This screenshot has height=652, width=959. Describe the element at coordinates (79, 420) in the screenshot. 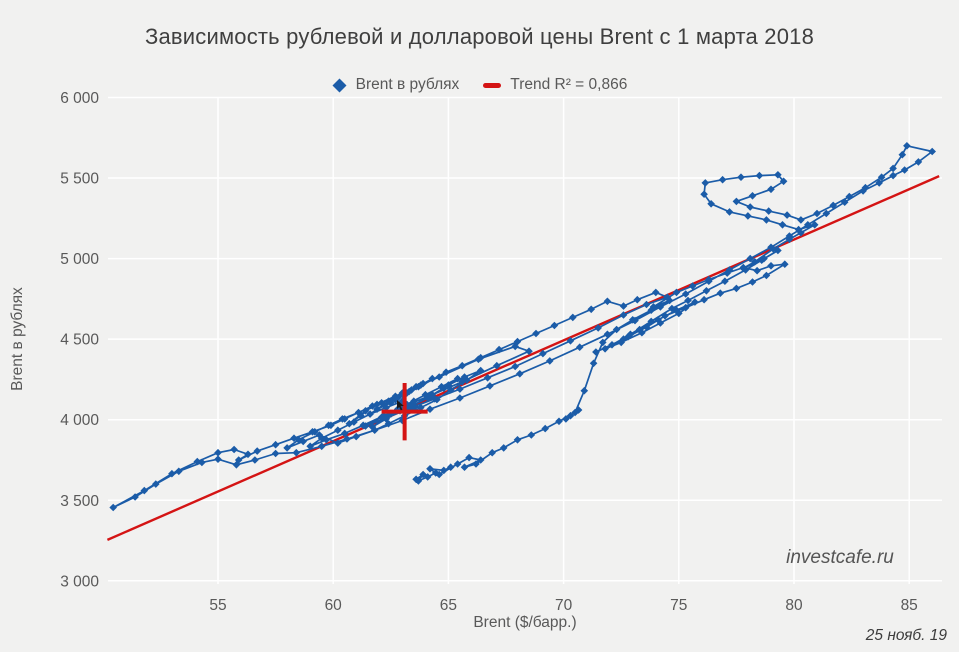

I see `y-tick-label: 4 000` at that location.